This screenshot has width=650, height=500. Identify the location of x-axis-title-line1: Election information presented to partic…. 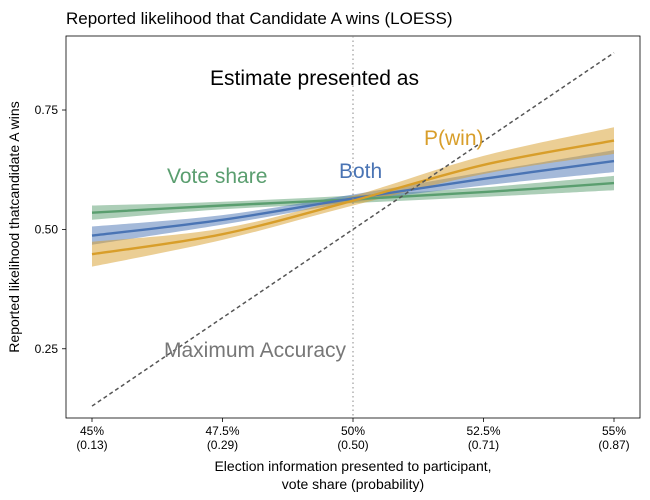
(352, 466).